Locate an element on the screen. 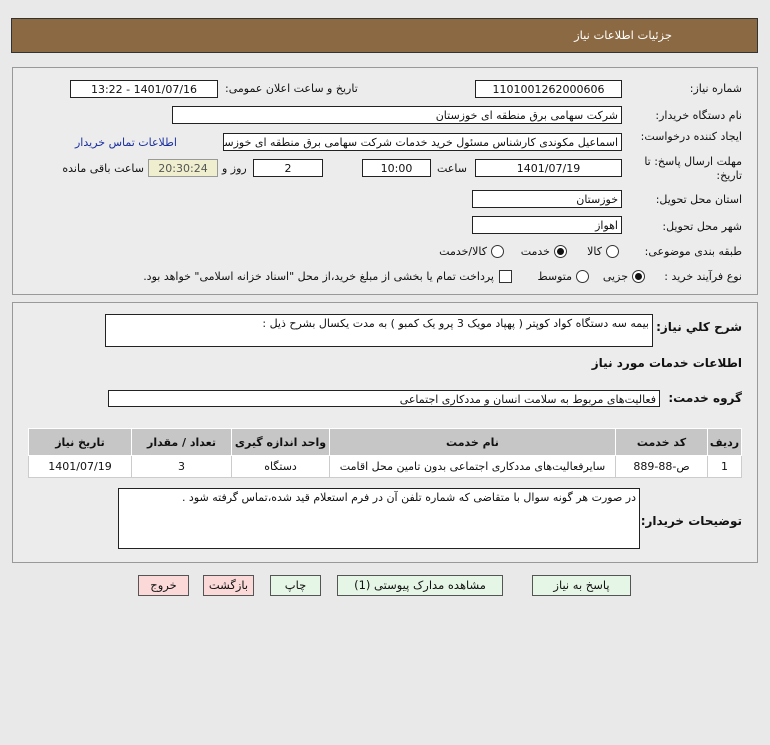 This screenshot has height=745, width=770. buyer-notes-label: توضیحات خریدار: is located at coordinates (691, 521).